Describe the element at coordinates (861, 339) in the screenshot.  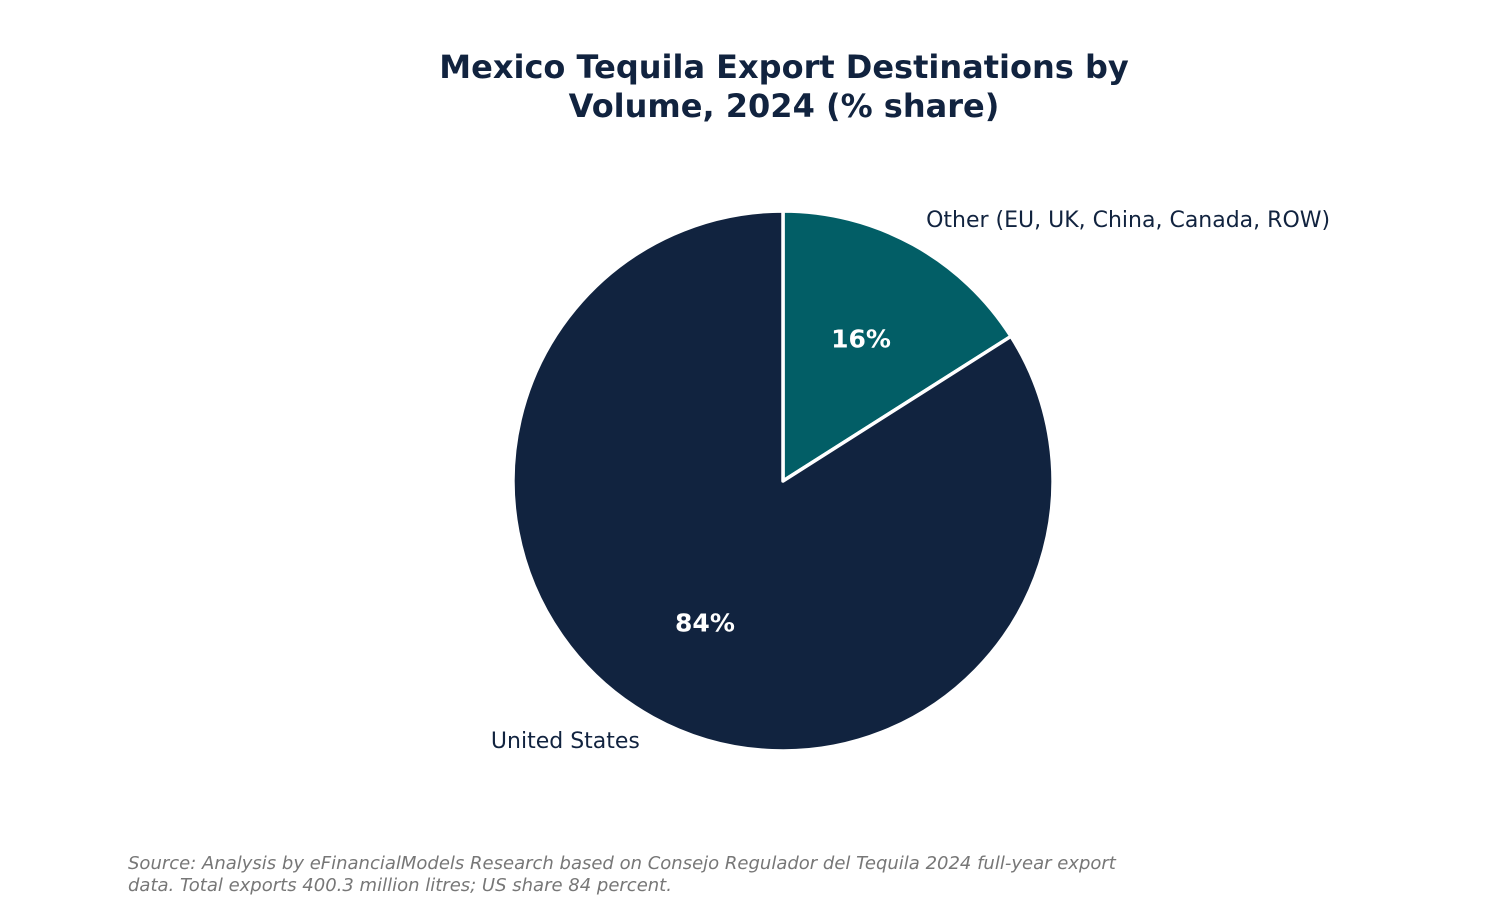
I see `pie-value-label-0: 16%` at that location.